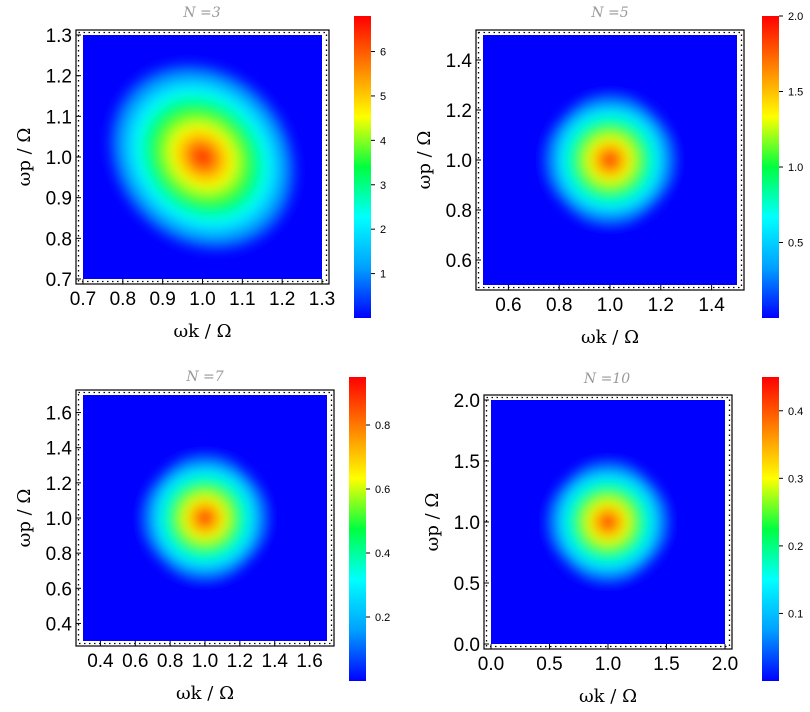 The image size is (810, 712). What do you see at coordinates (795, 614) in the screenshot?
I see `colorbar-tick-label: 0.1` at bounding box center [795, 614].